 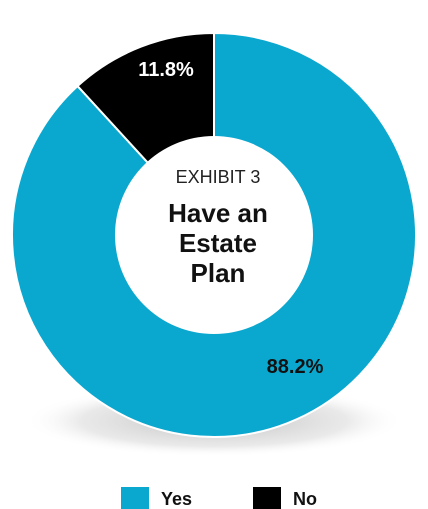 I want to click on legend-swatch-no, so click(x=267, y=498).